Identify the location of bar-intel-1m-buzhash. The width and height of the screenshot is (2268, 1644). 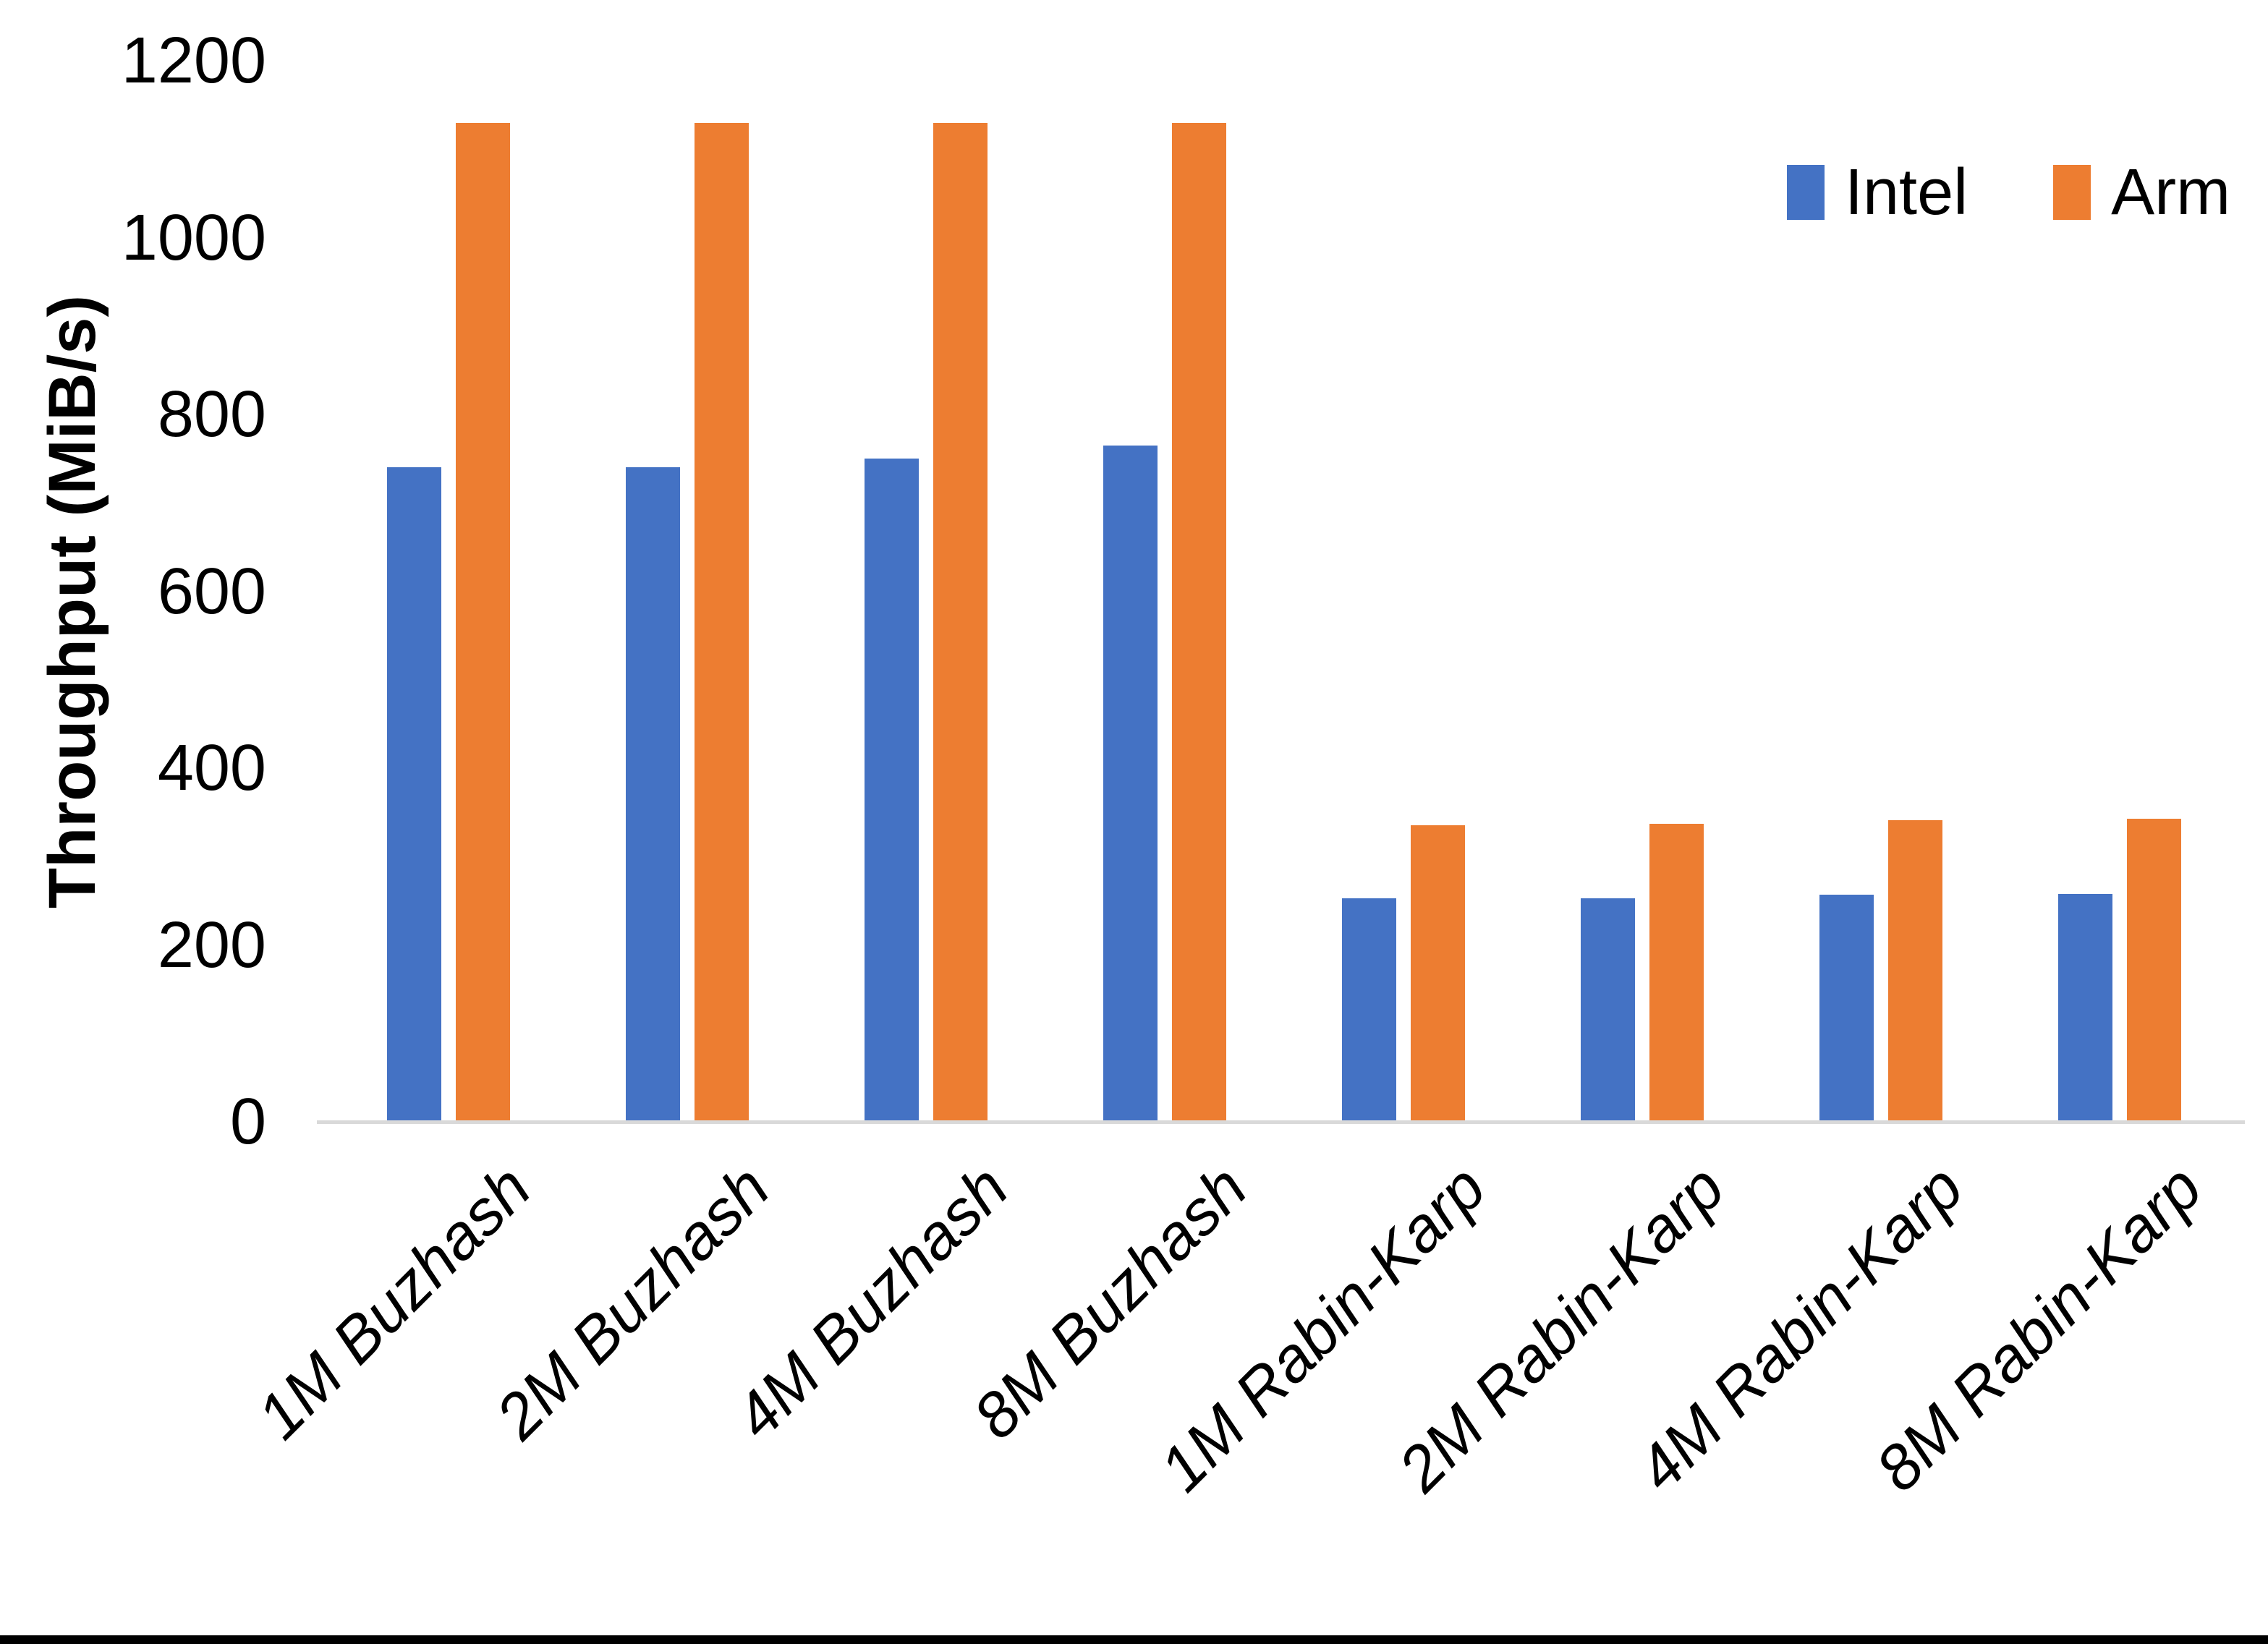
(414, 794).